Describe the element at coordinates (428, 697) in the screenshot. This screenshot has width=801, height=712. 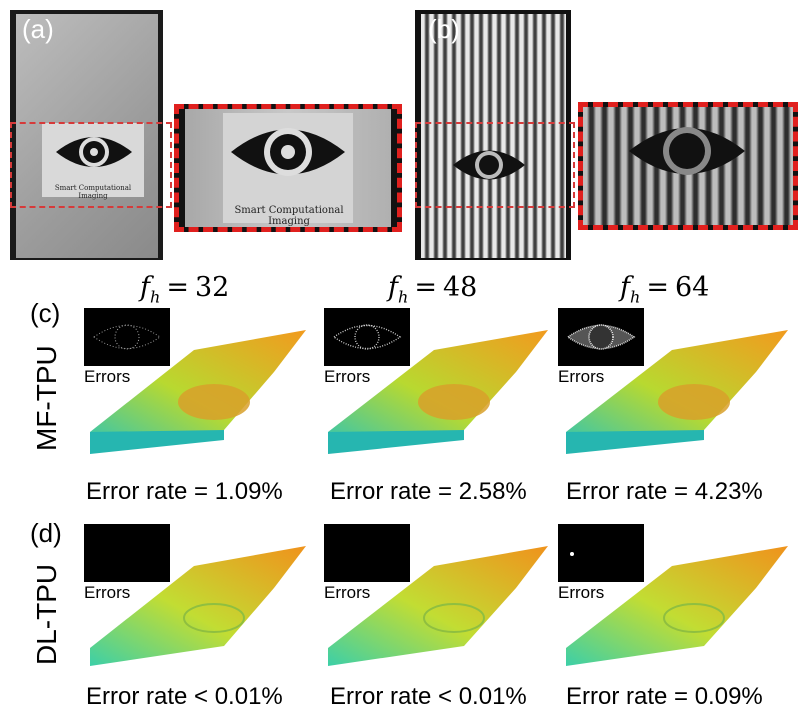
I see `dl-error-rate-2: Error rate < 0.01%` at that location.